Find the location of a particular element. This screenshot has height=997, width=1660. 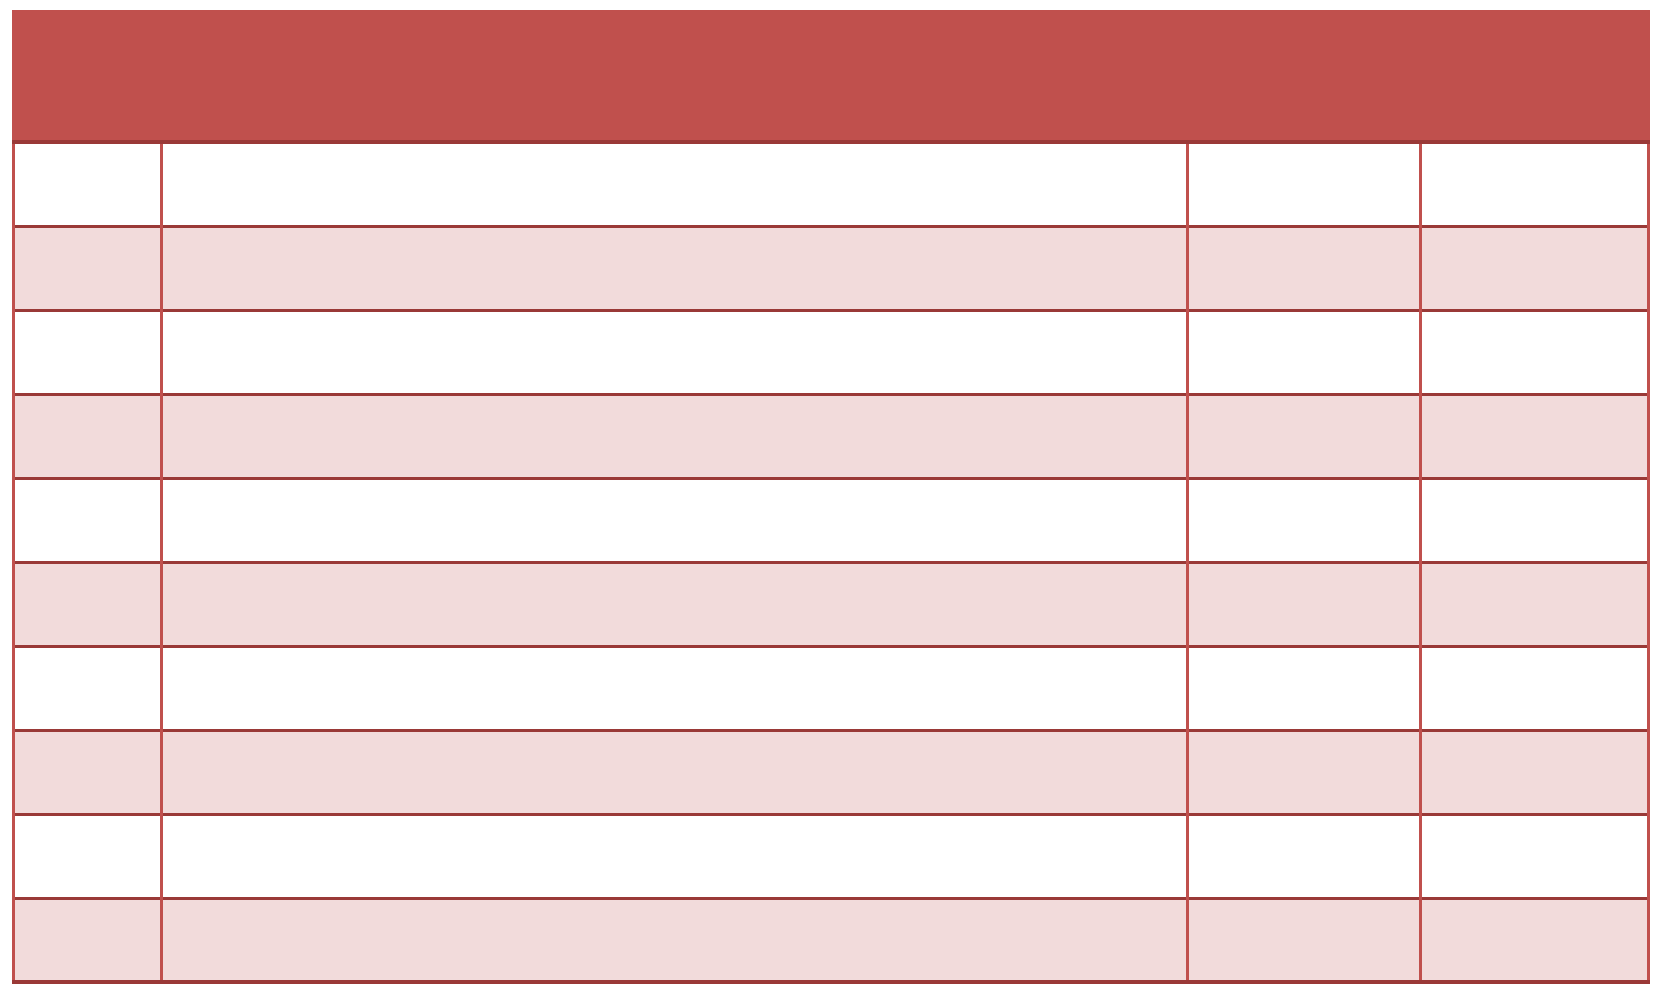

table-title-cell is located at coordinates (831, 77).